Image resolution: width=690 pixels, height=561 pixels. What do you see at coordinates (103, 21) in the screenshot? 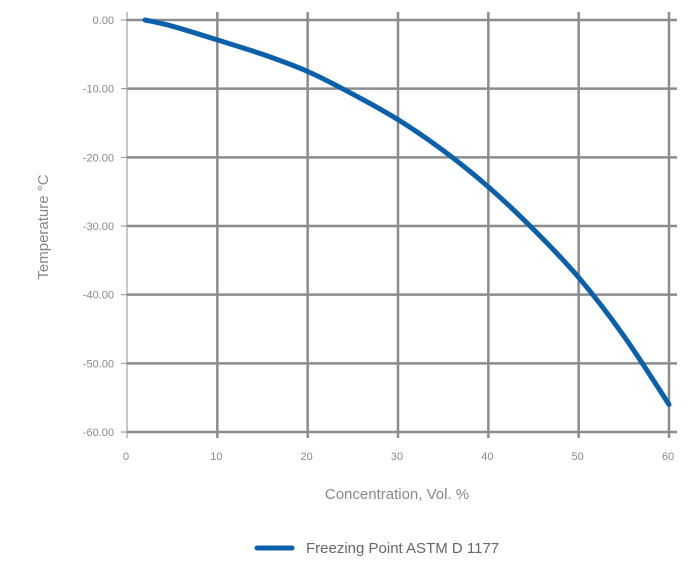
I see `y-tick-label: 0.00` at bounding box center [103, 21].